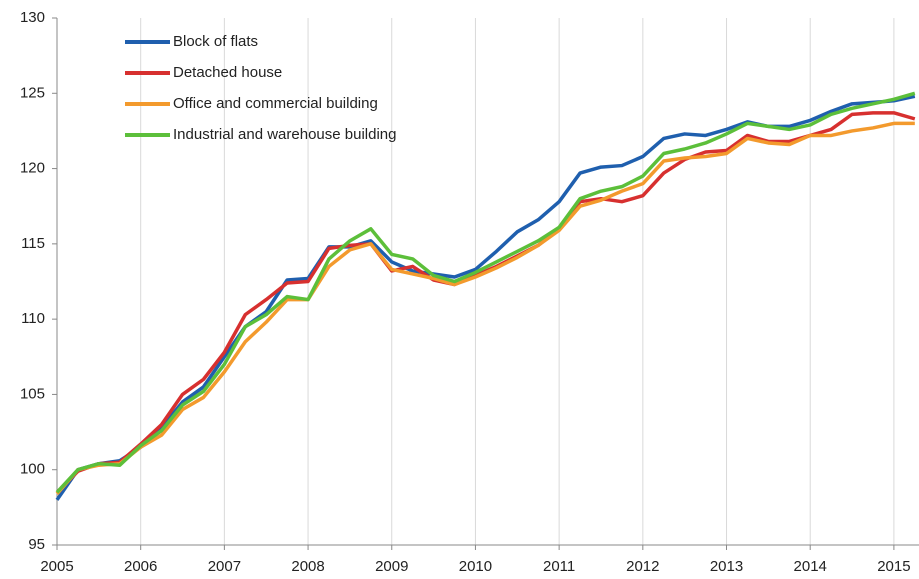 The height and width of the screenshot is (579, 919). I want to click on y-tick-label: 95, so click(36, 544).